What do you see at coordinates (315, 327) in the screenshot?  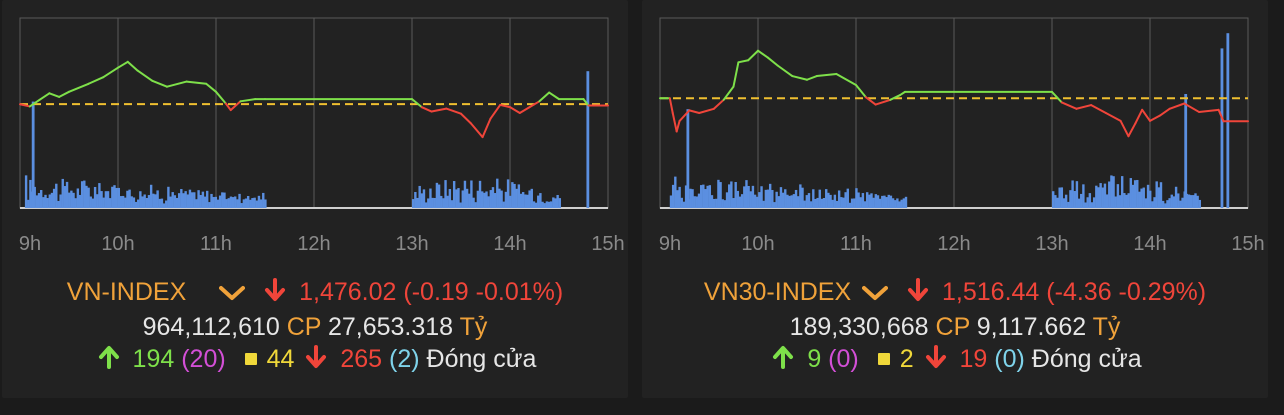 I see `vn-index-volume-row: 964,112,610 CP 27,653.318 Tỷ` at bounding box center [315, 327].